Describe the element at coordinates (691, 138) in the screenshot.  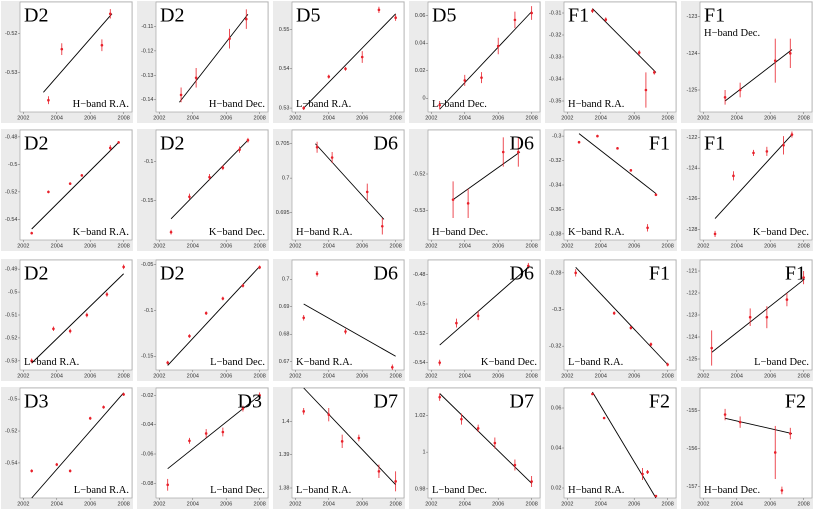
I see `y-tick-label: -122` at that location.